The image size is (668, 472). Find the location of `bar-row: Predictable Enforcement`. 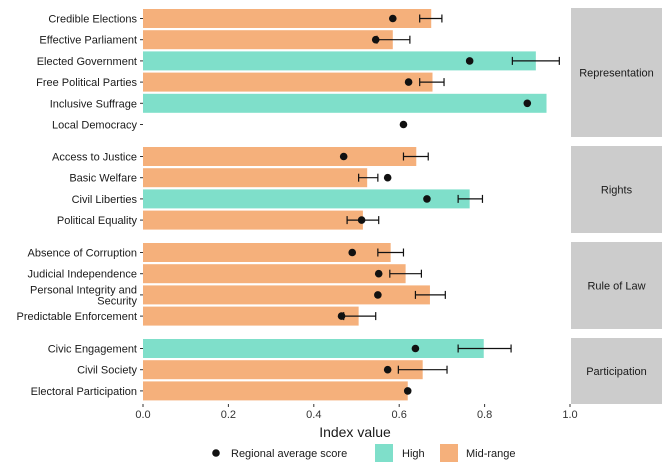

bar-row: Predictable Enforcement is located at coordinates (197, 316).